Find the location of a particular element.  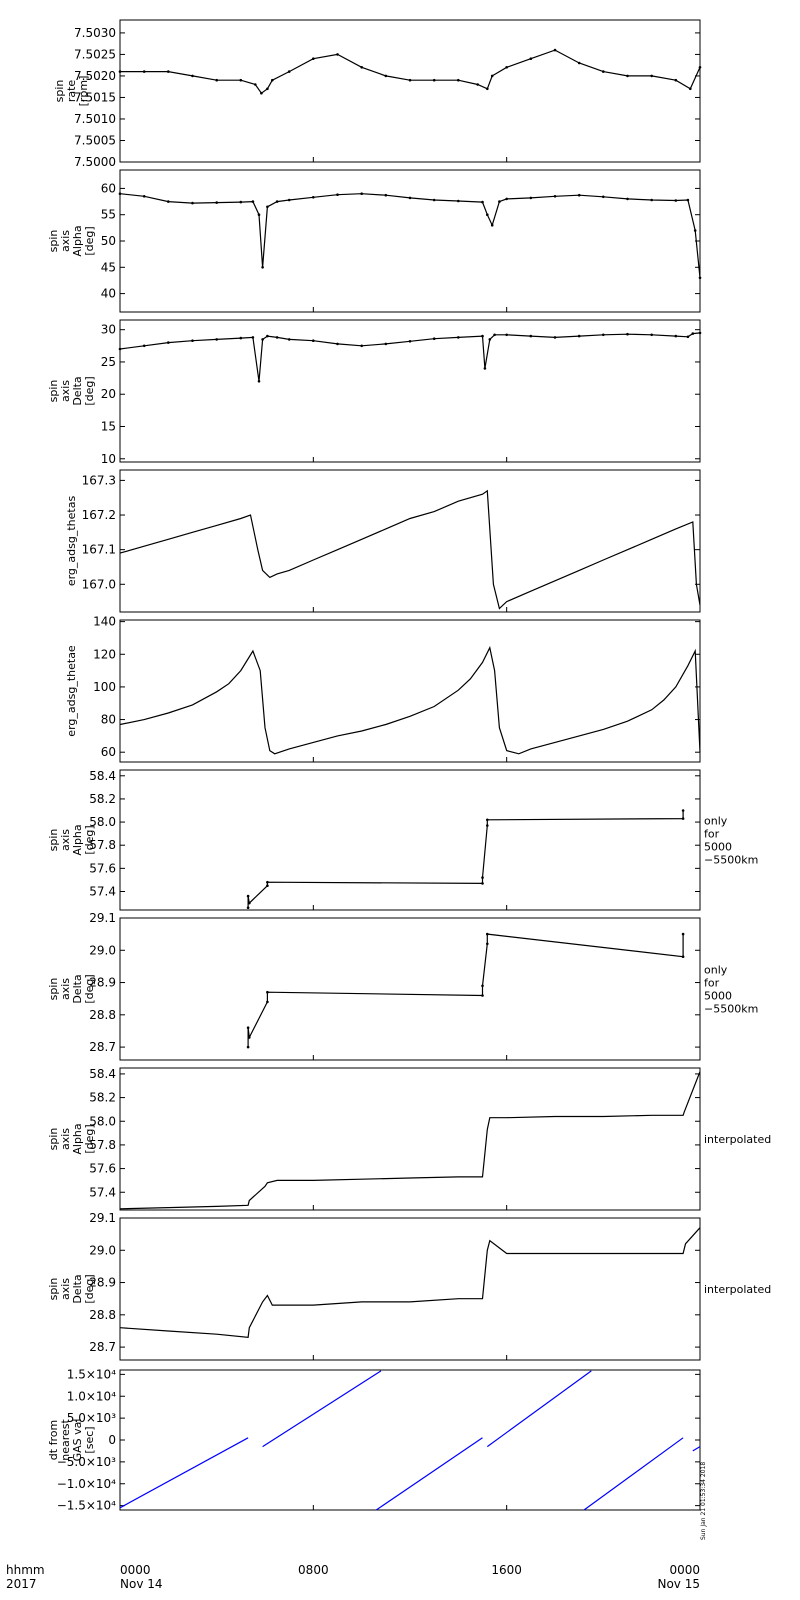

y-axis-label-line: GAS val is located at coordinates (77, 1440).